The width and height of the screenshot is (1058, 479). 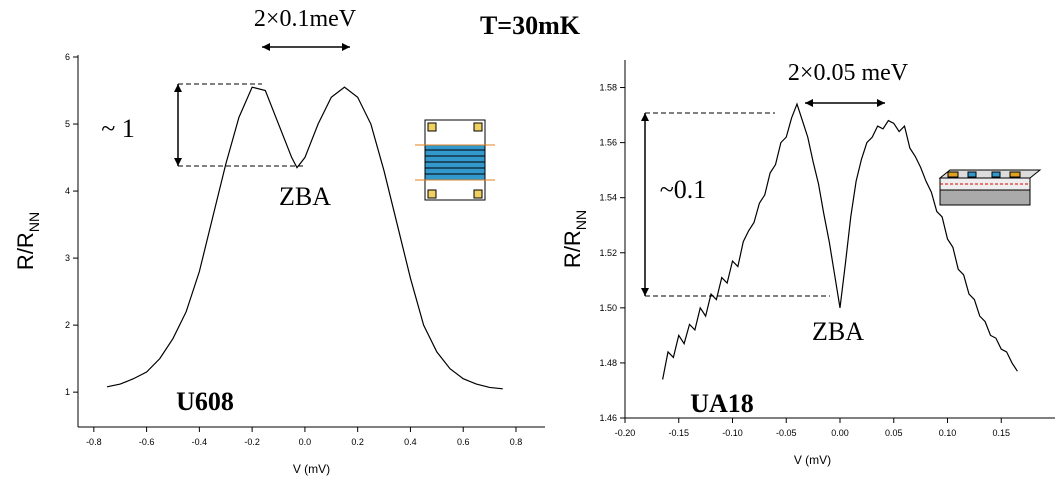 What do you see at coordinates (455, 160) in the screenshot?
I see `inset-device-left` at bounding box center [455, 160].